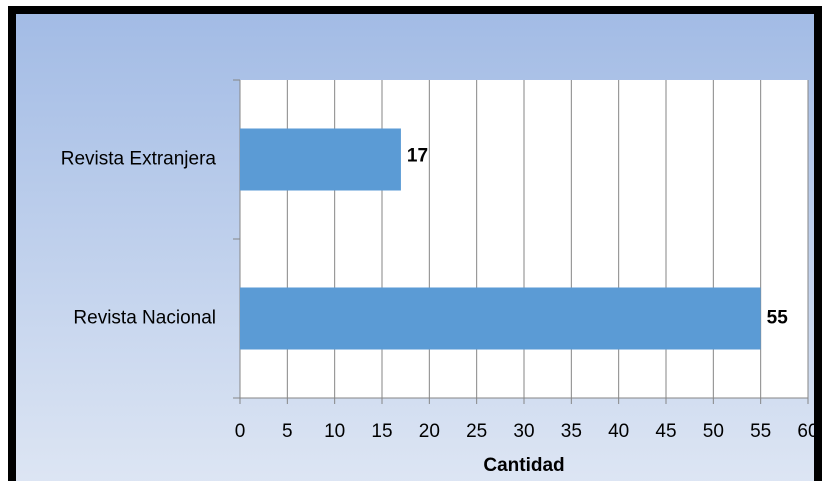 The height and width of the screenshot is (481, 825). Describe the element at coordinates (381, 431) in the screenshot. I see `x-tick-label: 15` at that location.